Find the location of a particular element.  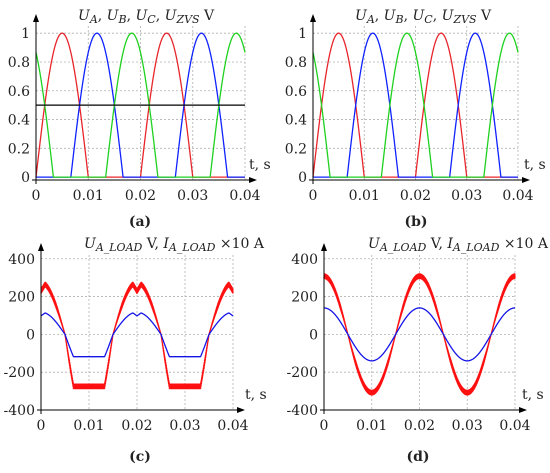

panel-caption: (b) is located at coordinates (415, 222).